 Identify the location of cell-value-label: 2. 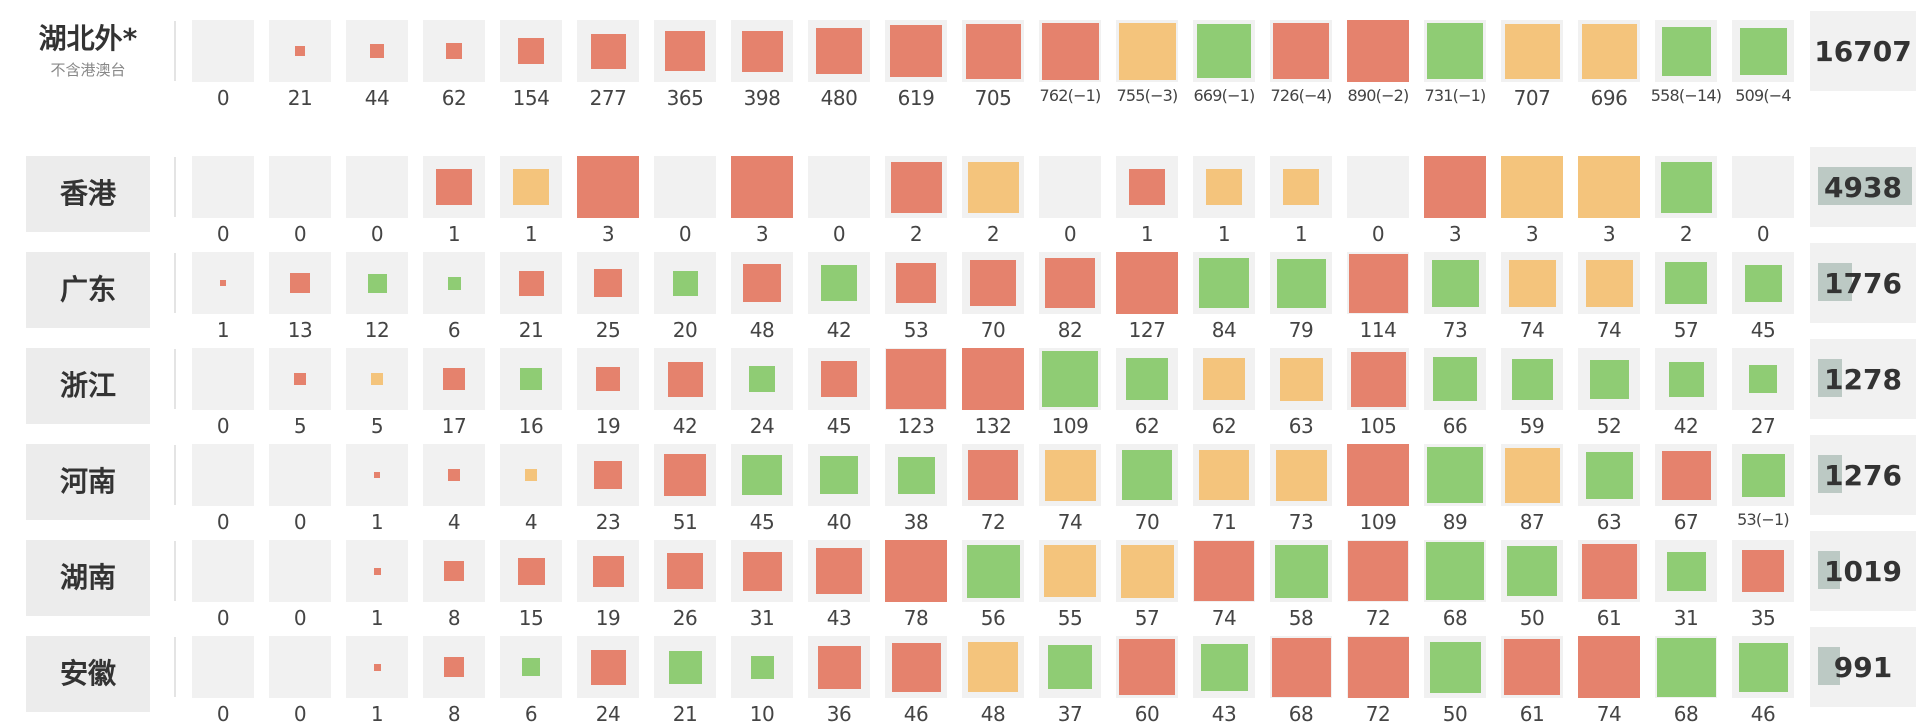
(1686, 234).